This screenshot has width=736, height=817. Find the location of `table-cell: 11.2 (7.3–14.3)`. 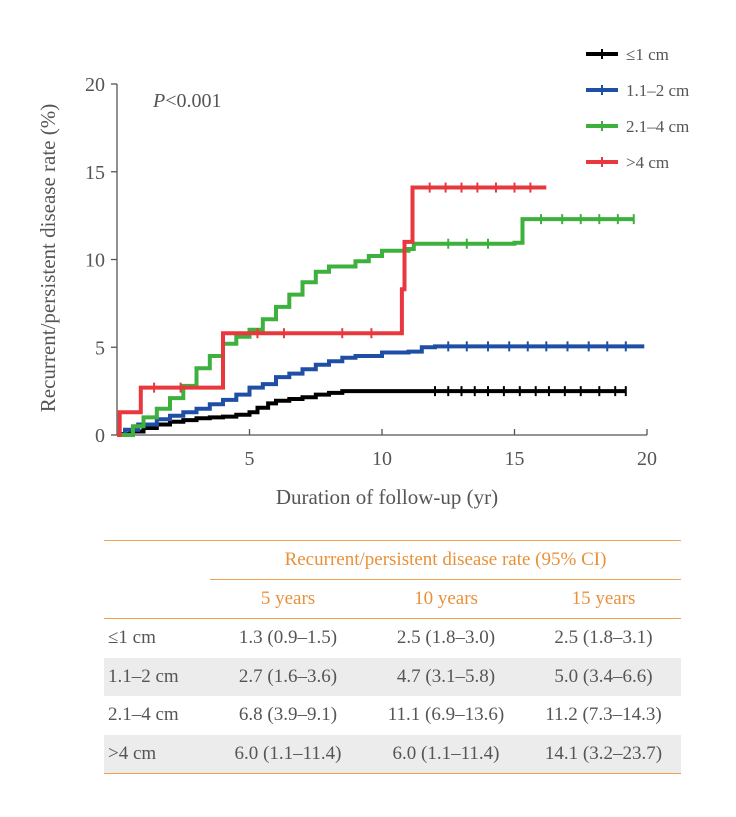

table-cell: 11.2 (7.3–14.3) is located at coordinates (603, 715).